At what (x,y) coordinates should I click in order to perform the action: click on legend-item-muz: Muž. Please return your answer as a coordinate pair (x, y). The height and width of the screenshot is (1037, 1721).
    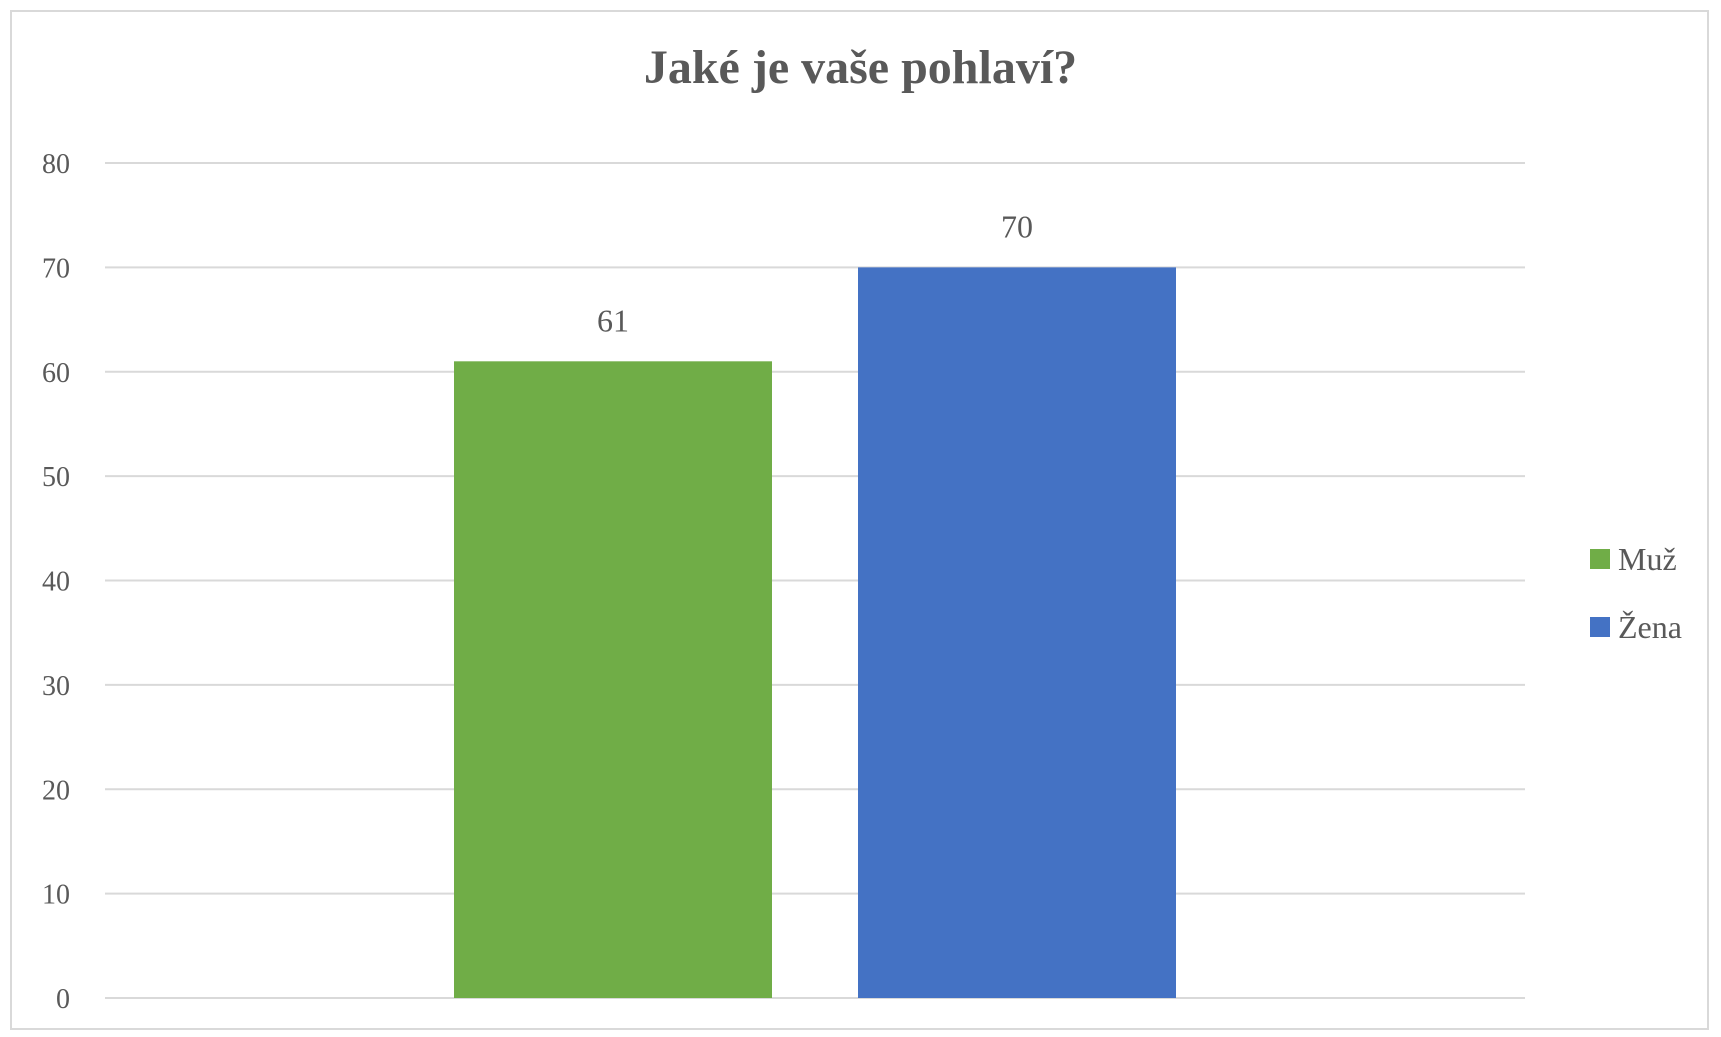
    Looking at the image, I should click on (1636, 559).